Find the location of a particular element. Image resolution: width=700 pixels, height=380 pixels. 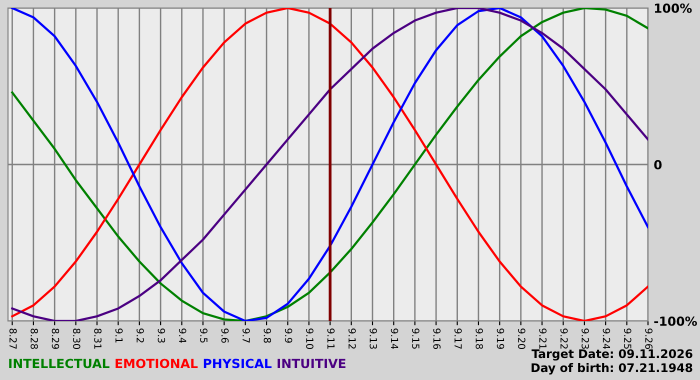

x-tick-label: 9.9 is located at coordinates (288, 335).